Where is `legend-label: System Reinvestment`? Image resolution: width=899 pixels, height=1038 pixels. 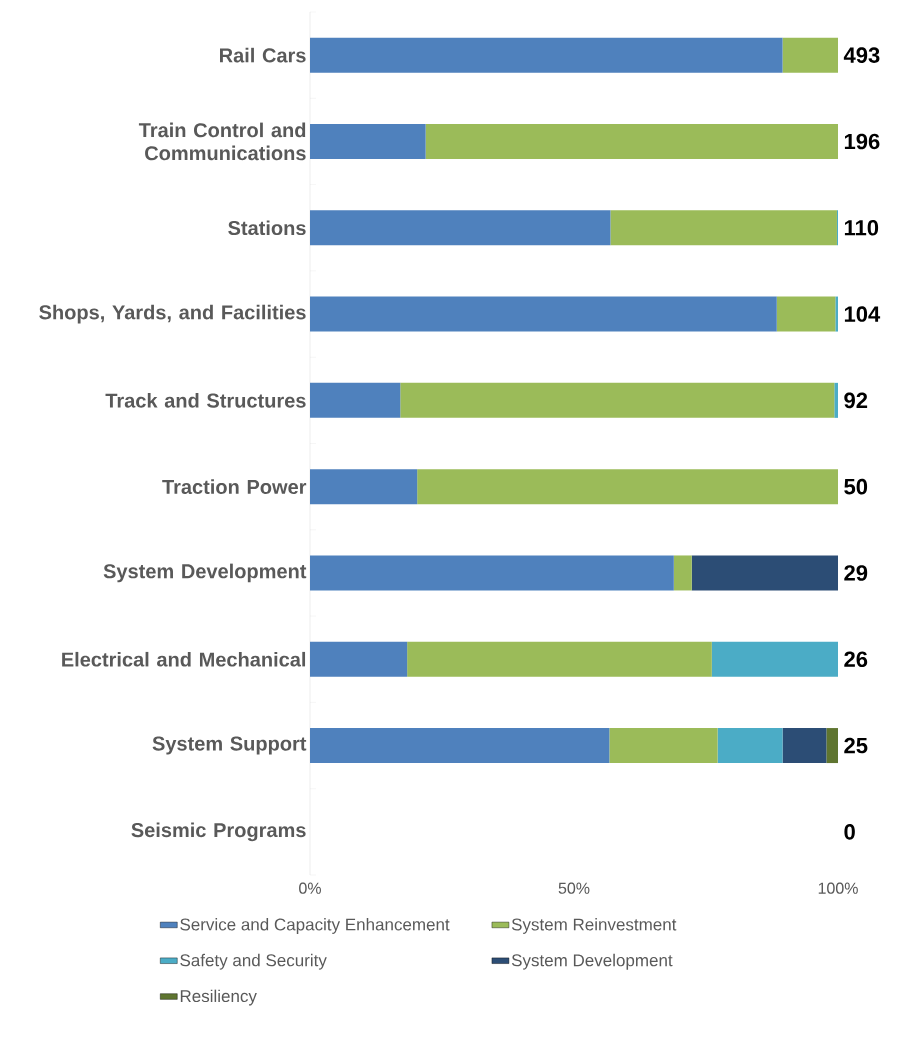
legend-label: System Reinvestment is located at coordinates (594, 926).